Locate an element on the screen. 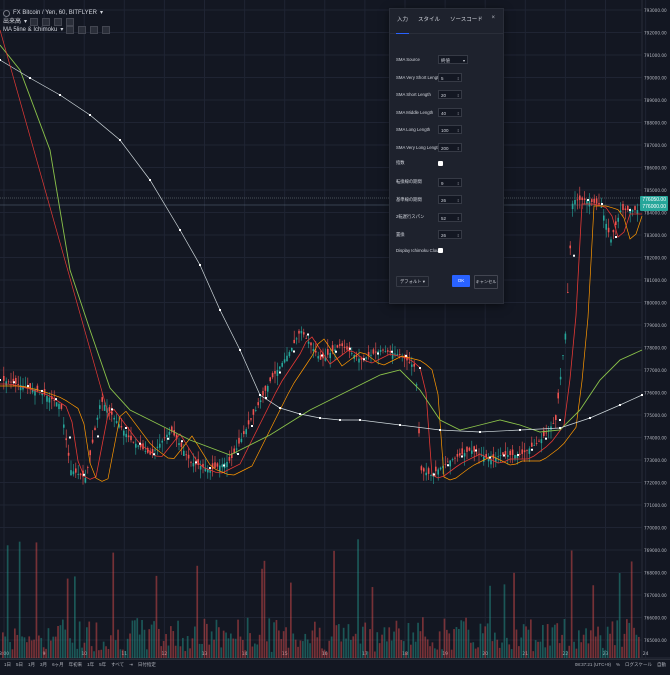  settings-field: SMA Very Long Length 200 is located at coordinates (448, 147).